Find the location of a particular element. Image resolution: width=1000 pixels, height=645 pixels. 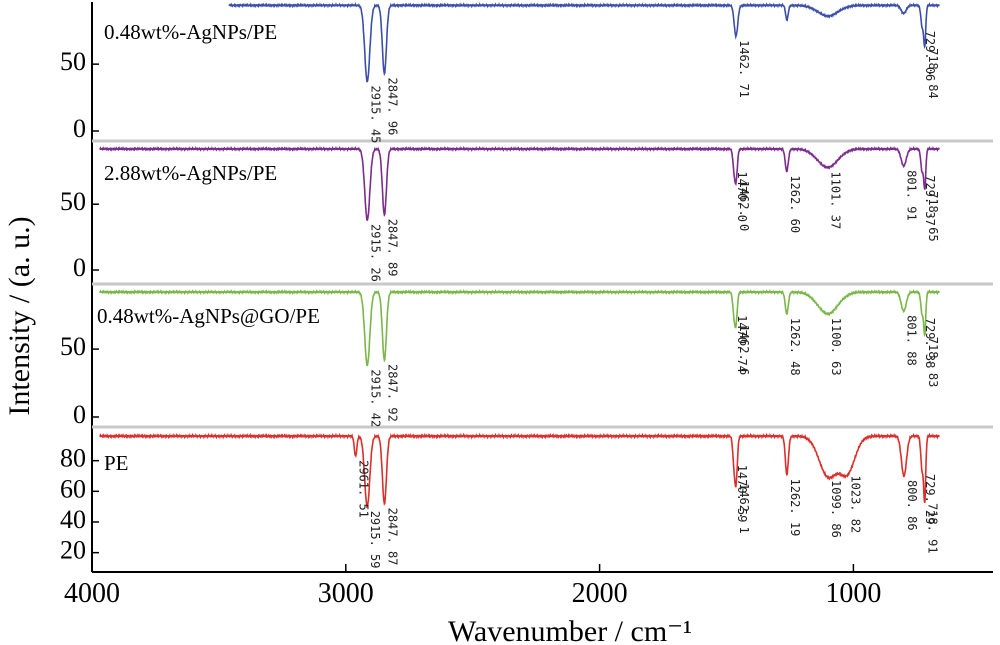

peak-label: 729. 29 is located at coordinates (930, 499).